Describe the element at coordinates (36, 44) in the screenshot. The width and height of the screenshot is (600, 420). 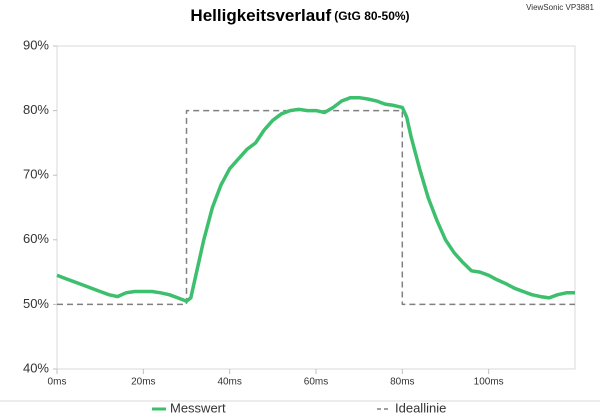
I see `y-tick-label: 90%` at that location.